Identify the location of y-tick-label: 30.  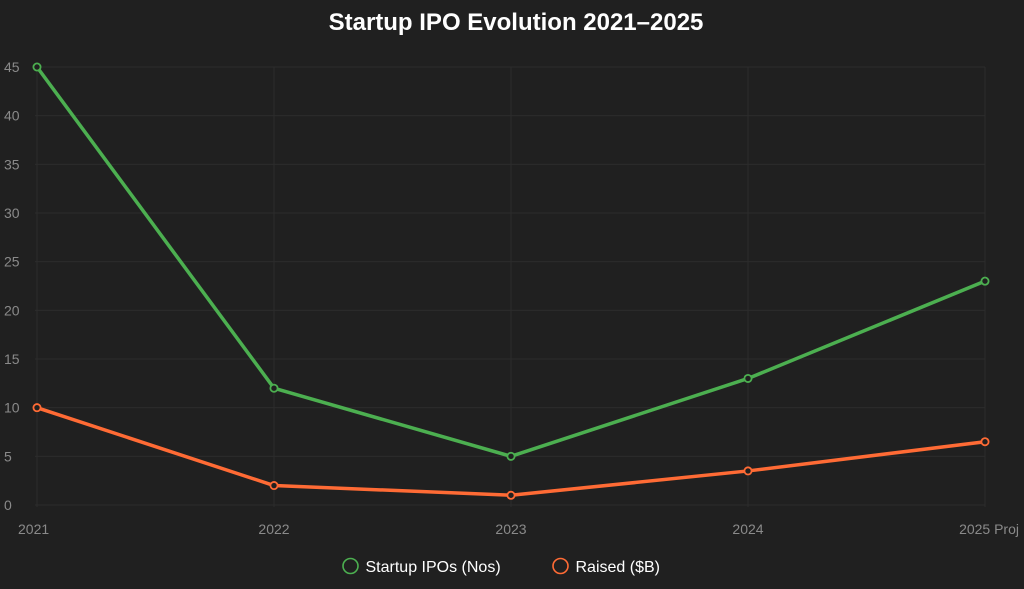
(12, 213).